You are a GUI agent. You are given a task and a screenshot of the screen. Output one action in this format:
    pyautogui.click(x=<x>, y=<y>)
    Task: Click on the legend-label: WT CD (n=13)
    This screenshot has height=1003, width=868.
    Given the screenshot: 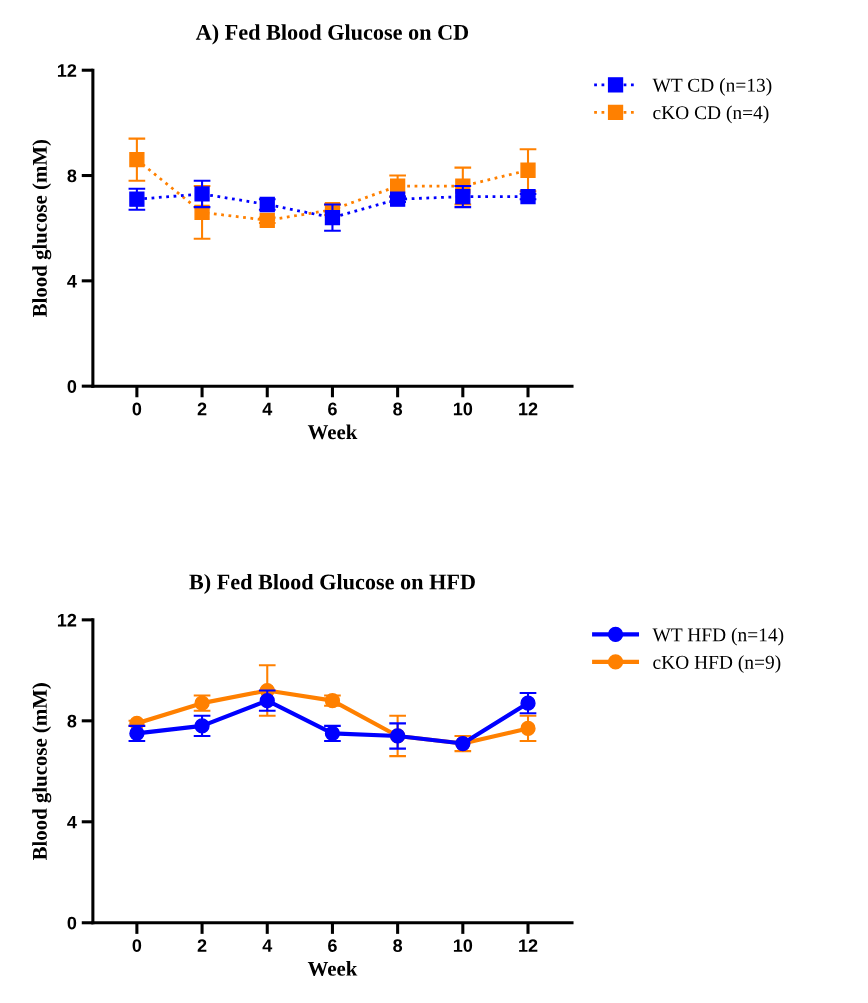 What is the action you would take?
    pyautogui.click(x=712, y=87)
    